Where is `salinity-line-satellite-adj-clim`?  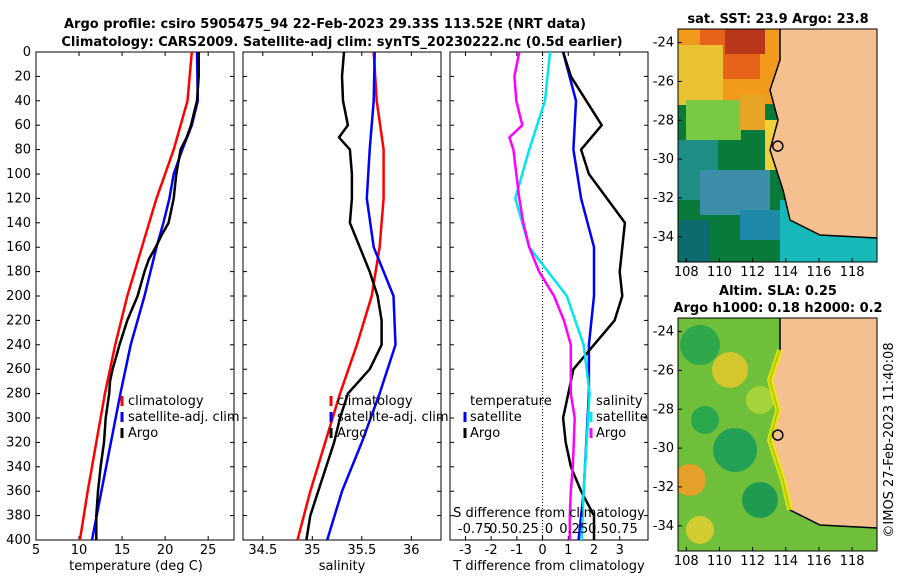
salinity-line-satellite-adj-clim is located at coordinates (361, 296).